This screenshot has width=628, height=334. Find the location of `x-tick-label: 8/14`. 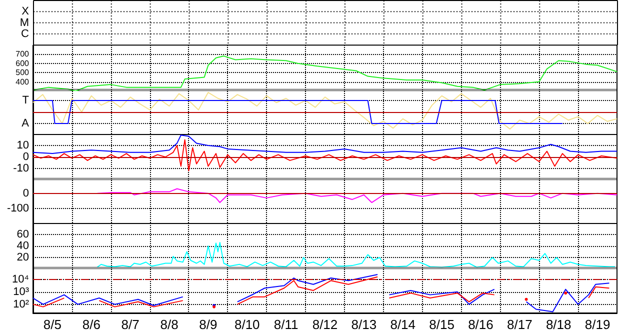

x-tick-label: 8/14 is located at coordinates (403, 324).